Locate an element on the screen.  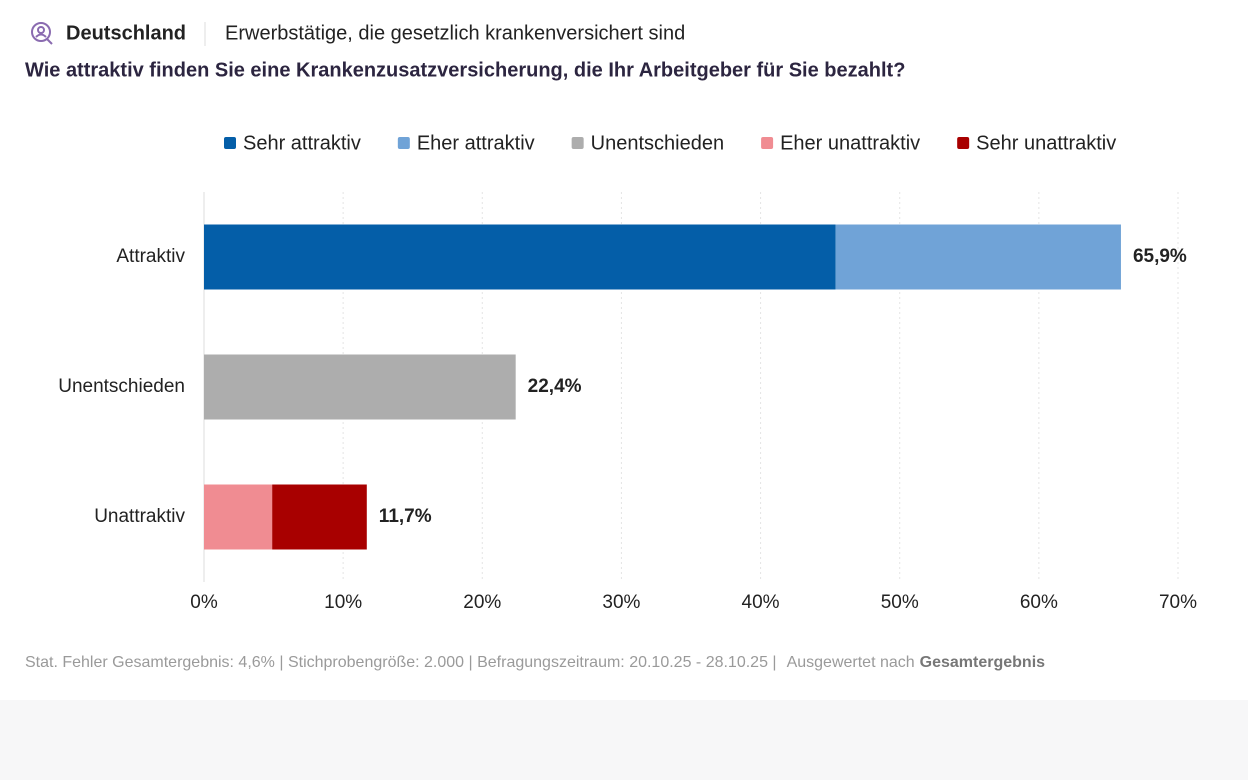
y-tick-label: Unentschieden is located at coordinates (121, 386).